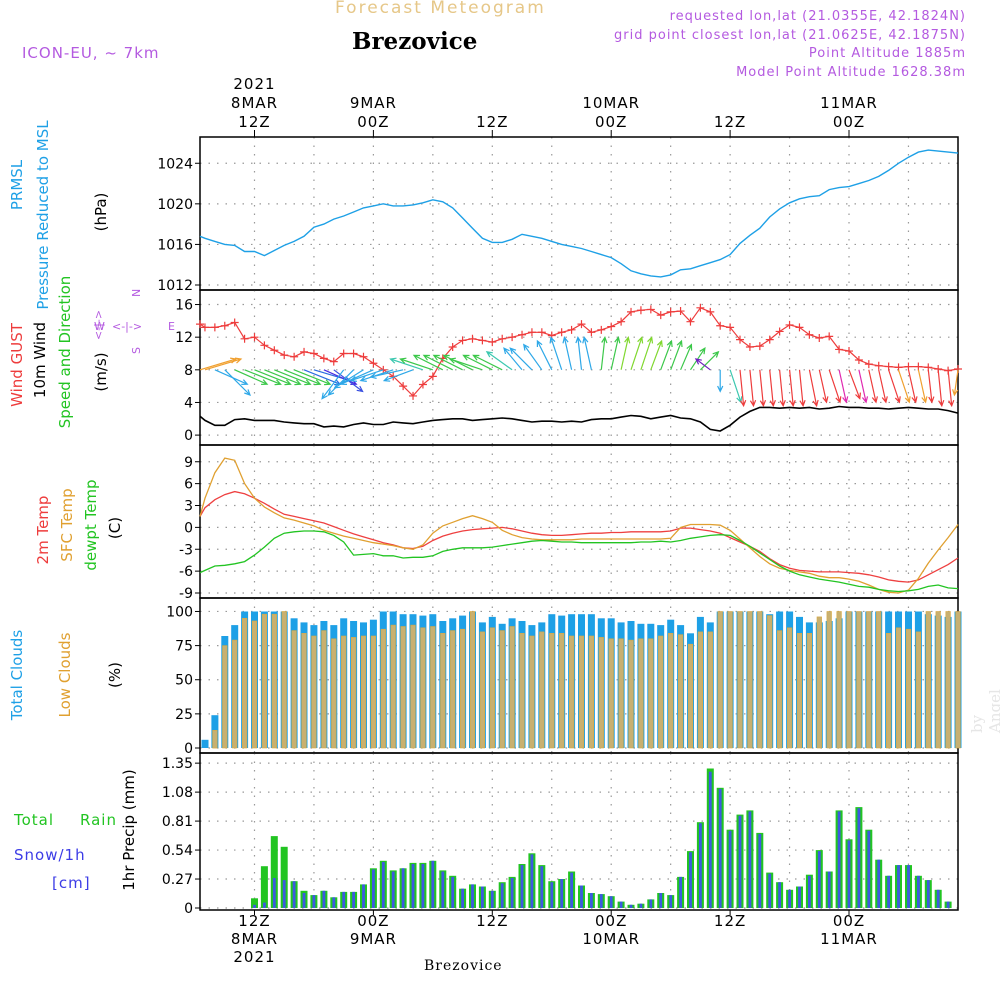  What do you see at coordinates (115, 675) in the screenshot?
I see `clouds-axis-label: (%)` at bounding box center [115, 675].